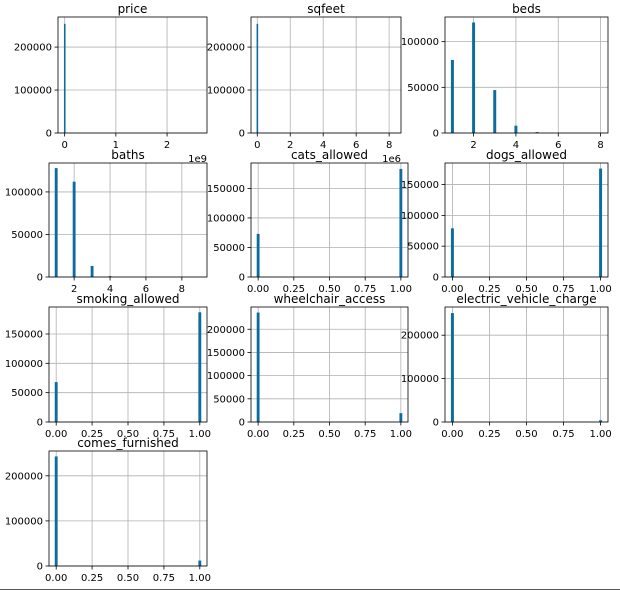 Image resolution: width=620 pixels, height=591 pixels. Describe the element at coordinates (420, 42) in the screenshot. I see `beds-ytick-label-2: 100000` at that location.